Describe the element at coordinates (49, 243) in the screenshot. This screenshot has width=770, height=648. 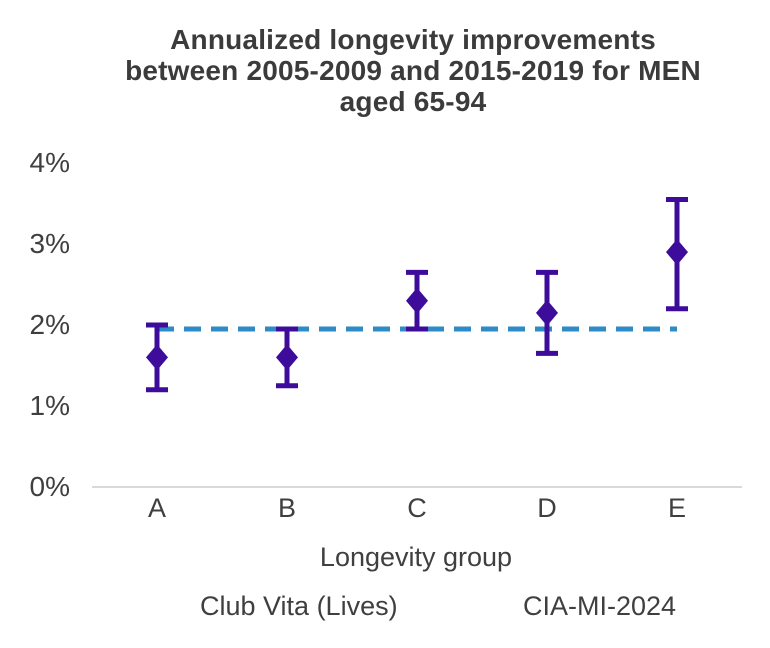
I see `y-tick-label: 3%` at that location.